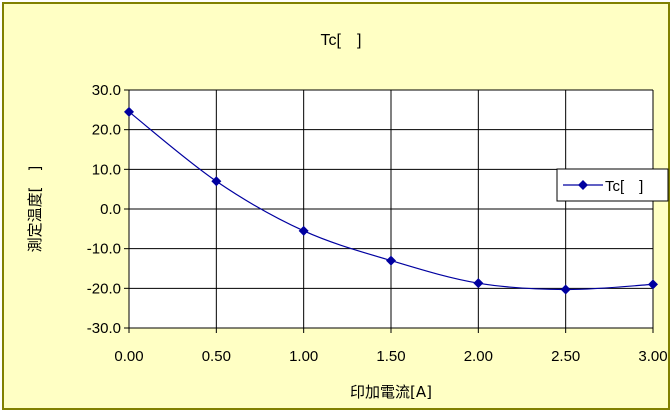 Image resolution: width=672 pixels, height=412 pixels. What do you see at coordinates (216, 356) in the screenshot?
I see `x-tick-label: 0.50` at bounding box center [216, 356].